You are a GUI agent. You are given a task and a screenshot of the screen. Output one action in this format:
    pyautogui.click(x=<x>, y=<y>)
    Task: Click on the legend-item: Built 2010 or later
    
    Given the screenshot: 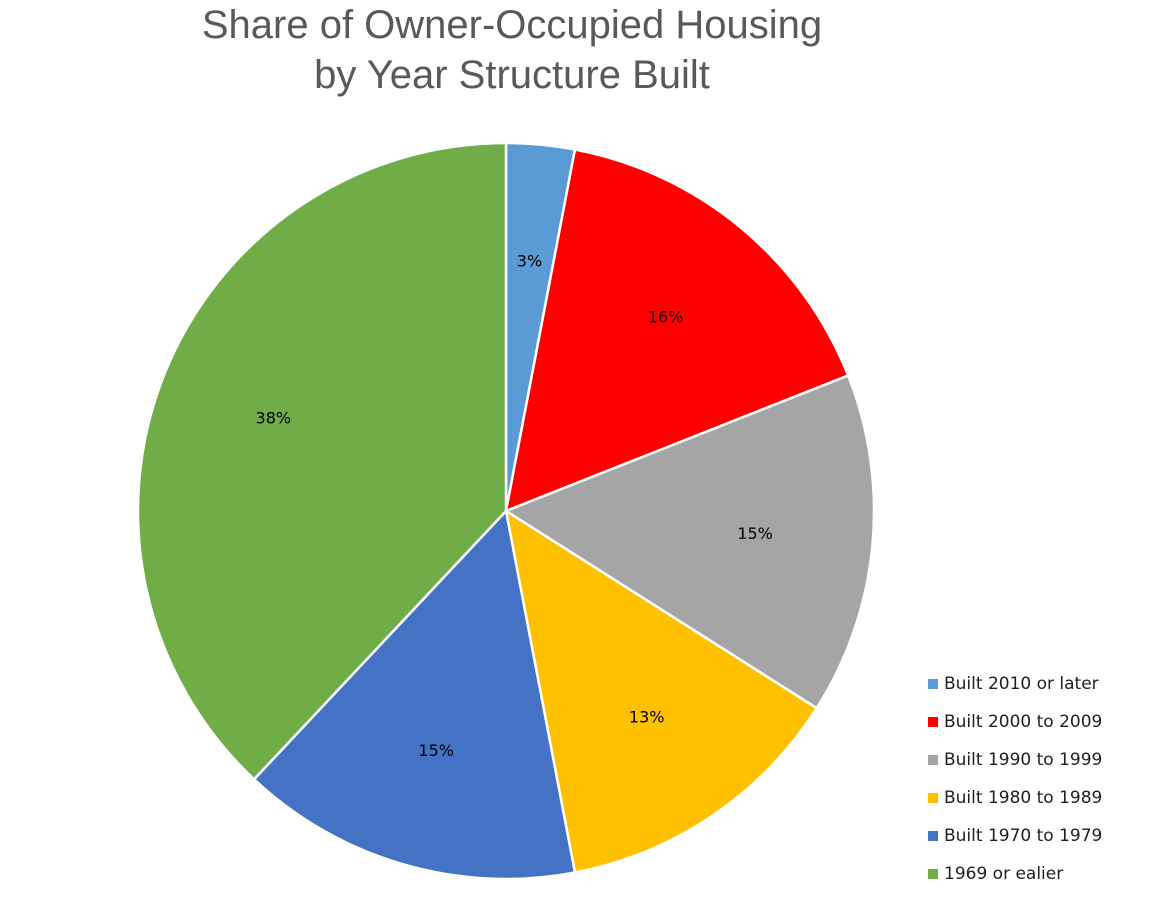 What is the action you would take?
    pyautogui.click(x=1043, y=684)
    